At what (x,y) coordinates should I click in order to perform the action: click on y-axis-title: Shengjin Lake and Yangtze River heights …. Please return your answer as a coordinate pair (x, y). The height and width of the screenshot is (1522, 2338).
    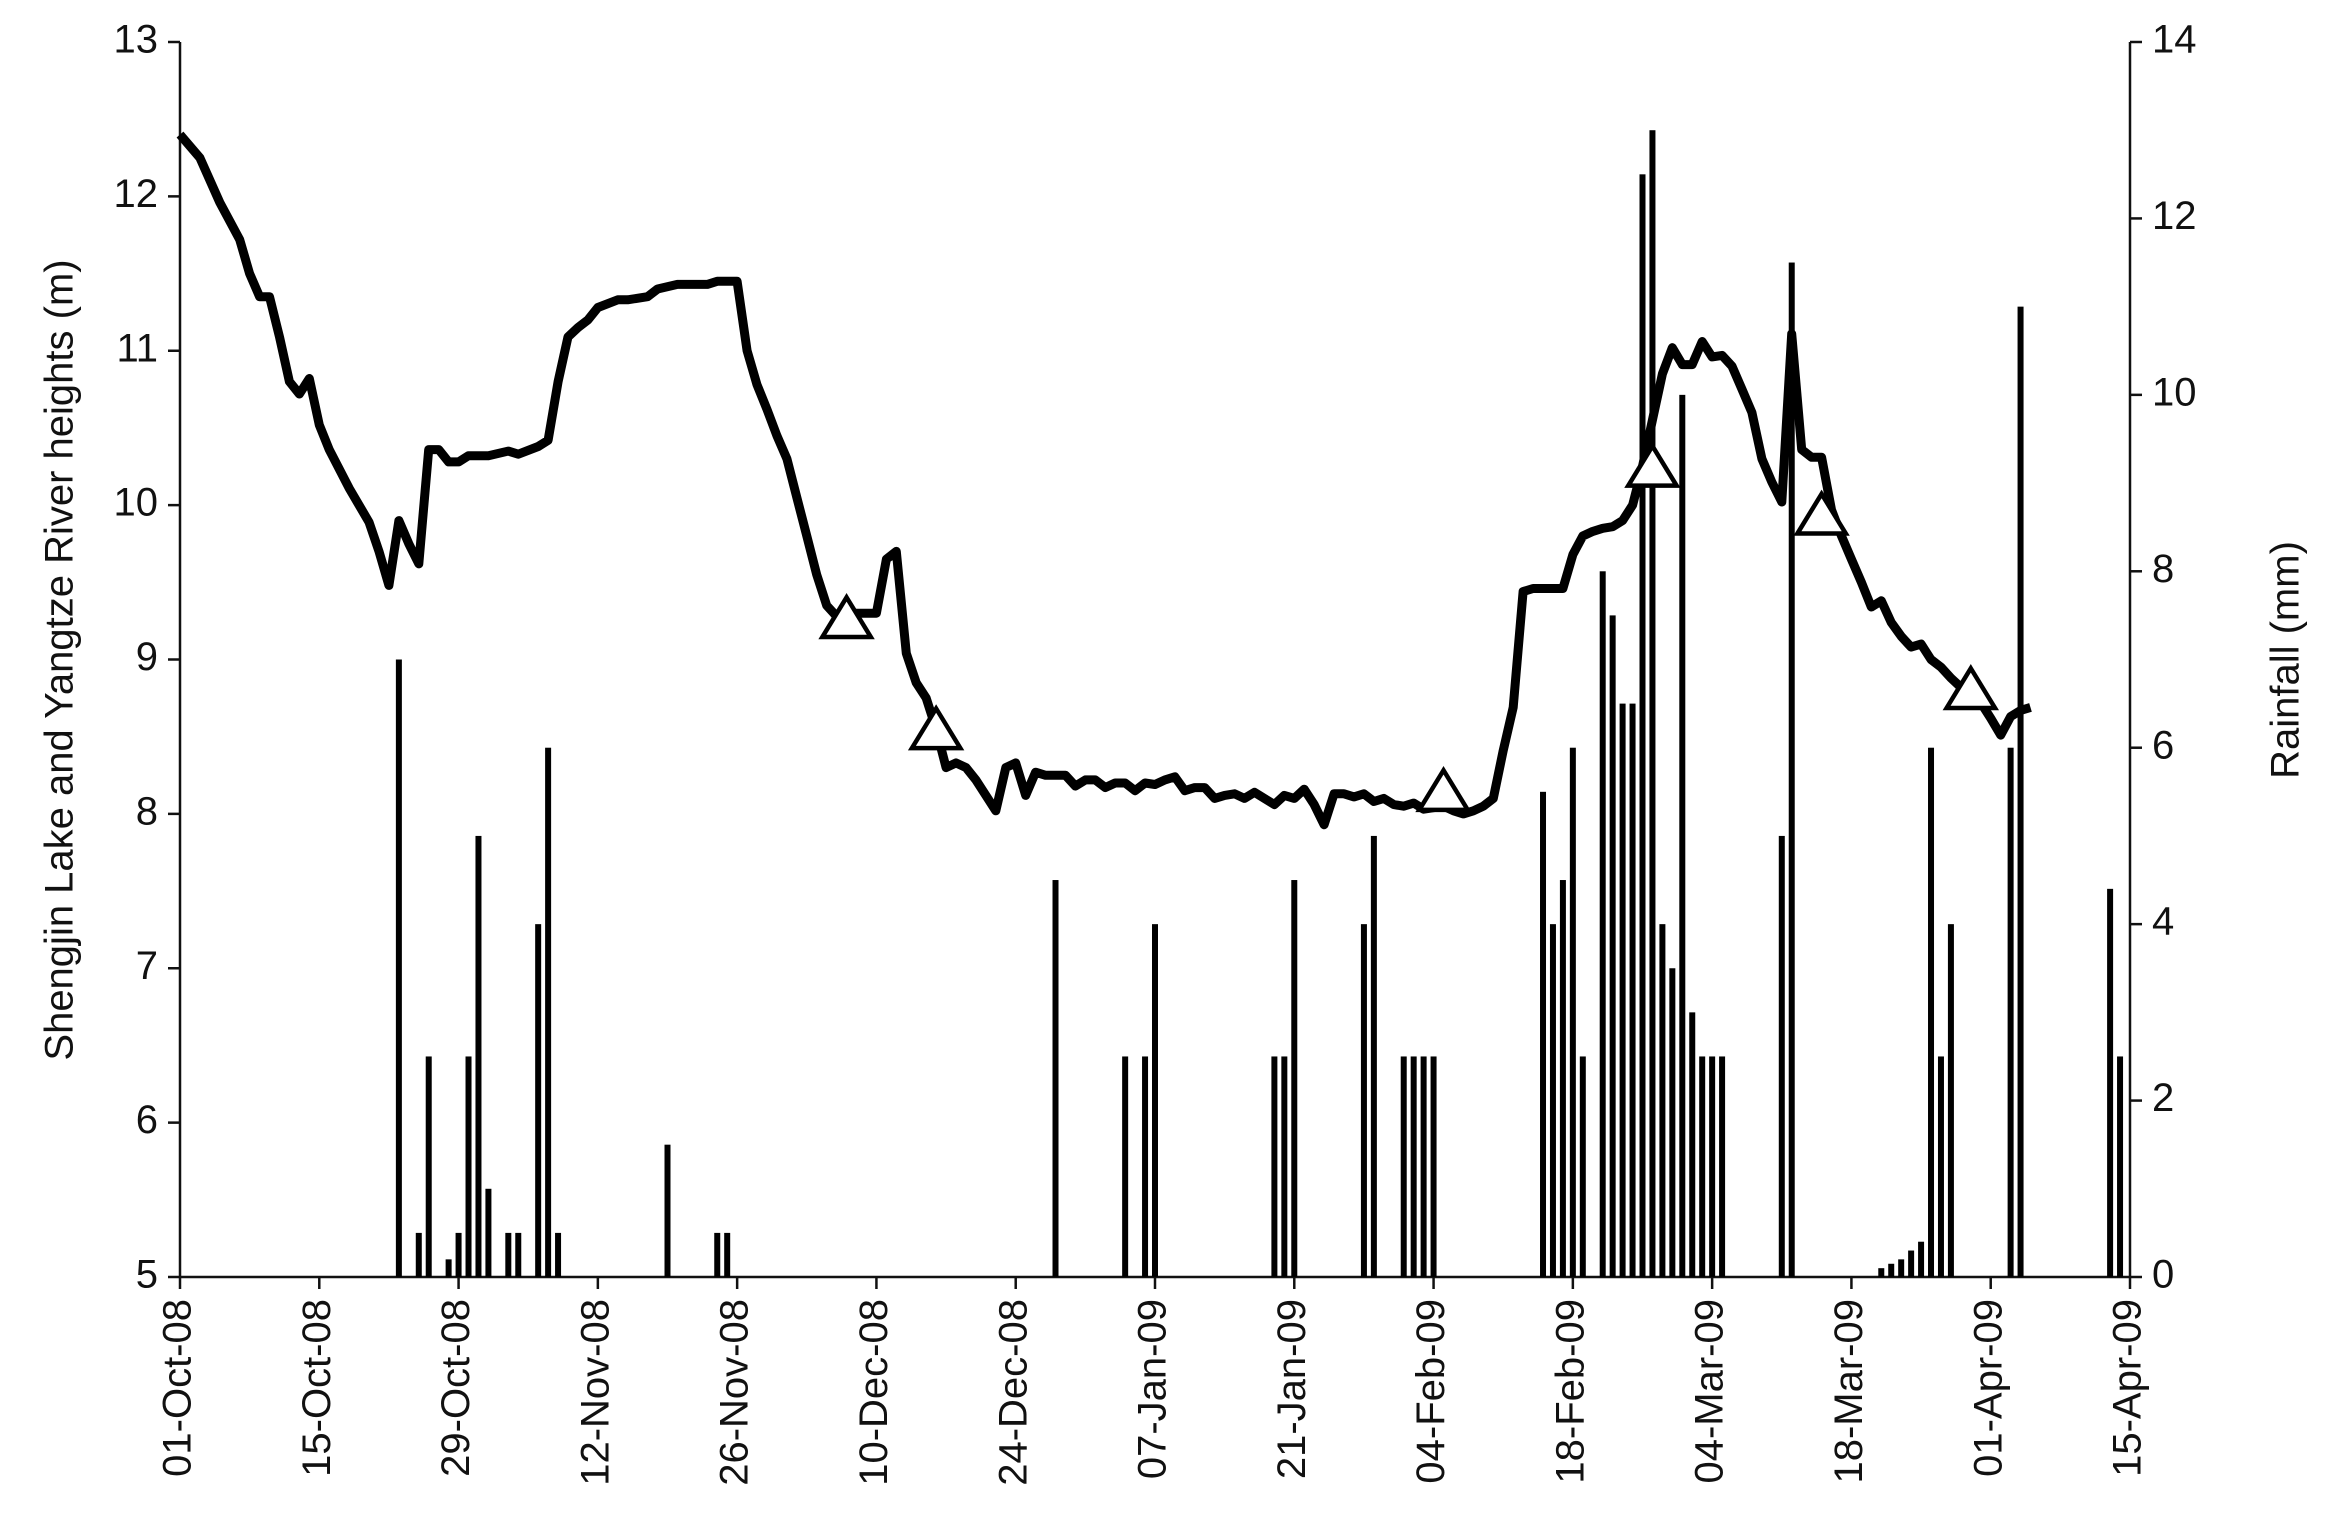
    Looking at the image, I should click on (60, 659).